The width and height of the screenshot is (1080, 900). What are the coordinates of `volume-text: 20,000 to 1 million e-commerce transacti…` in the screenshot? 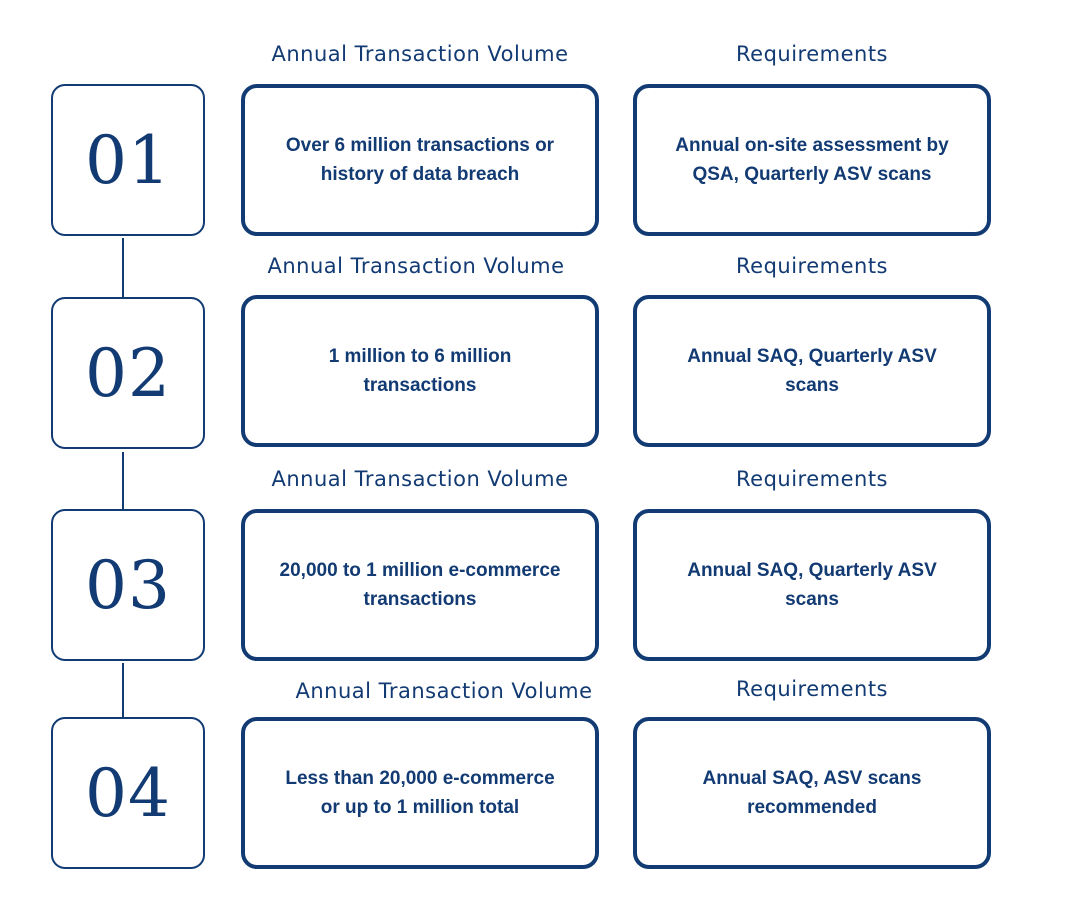 It's located at (420, 585).